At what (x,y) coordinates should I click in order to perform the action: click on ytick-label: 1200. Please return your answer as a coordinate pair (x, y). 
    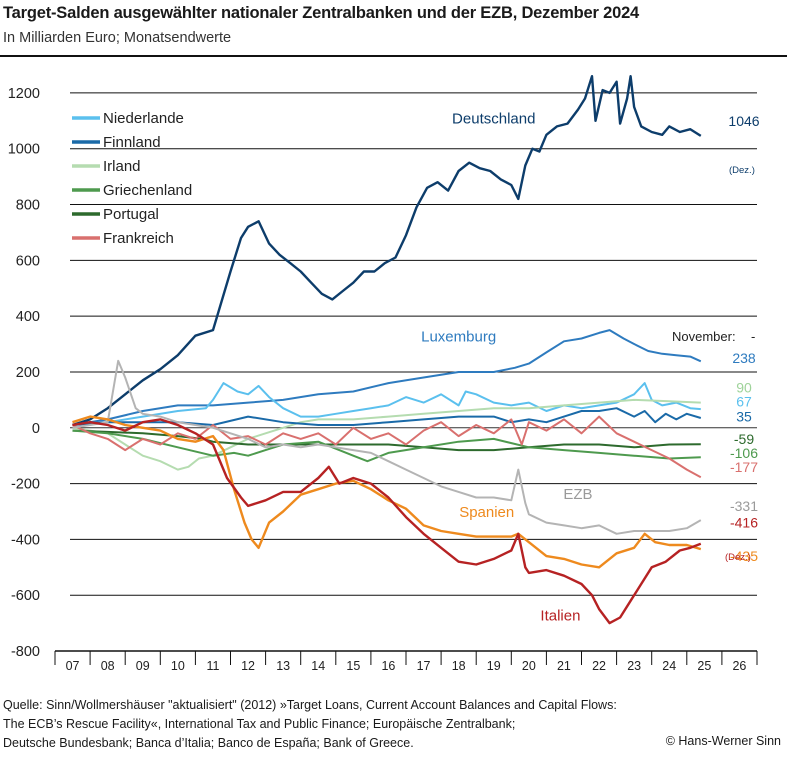
    Looking at the image, I should click on (24, 94).